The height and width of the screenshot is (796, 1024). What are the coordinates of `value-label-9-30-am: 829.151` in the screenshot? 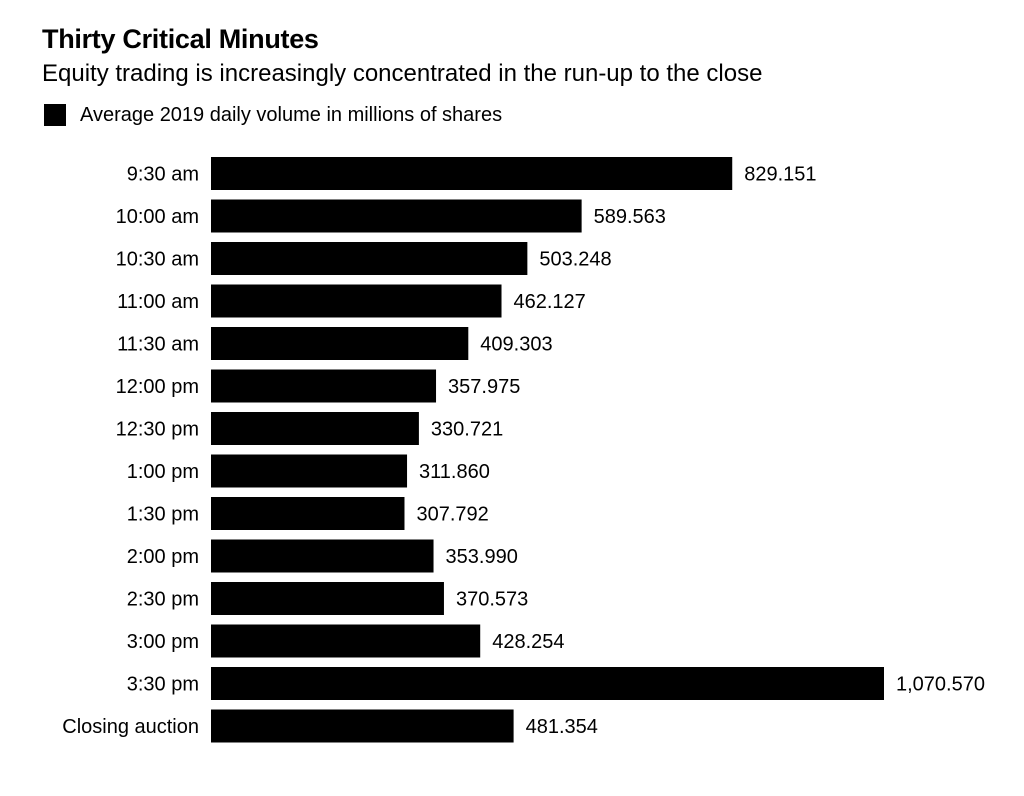 It's located at (780, 175).